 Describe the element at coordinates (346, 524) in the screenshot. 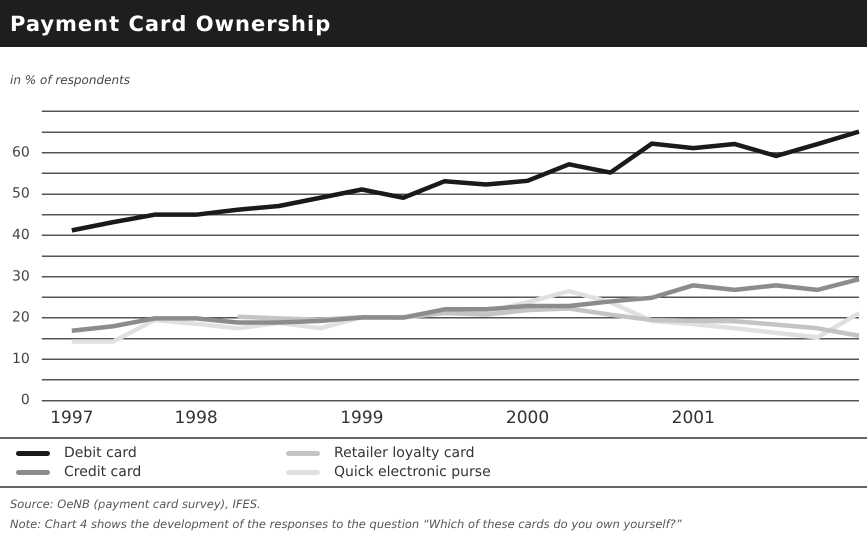

I see `text: Note: Chart 4 shows the development of the responses to the question “Which of these cards do you own yourself?”` at that location.